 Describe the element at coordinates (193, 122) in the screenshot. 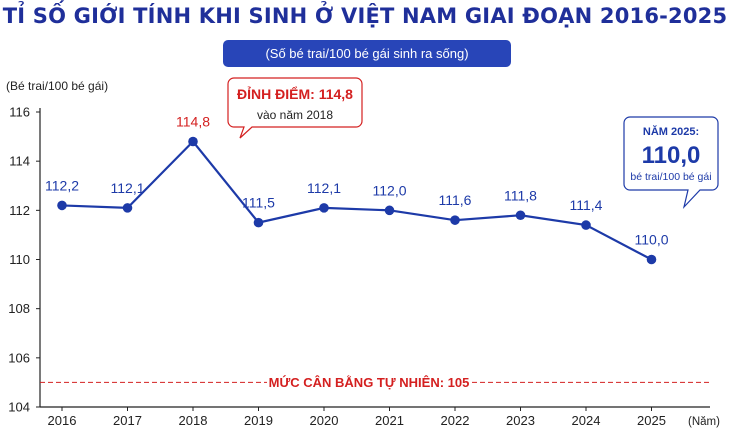

I see `data-label-2018: 114,8` at that location.